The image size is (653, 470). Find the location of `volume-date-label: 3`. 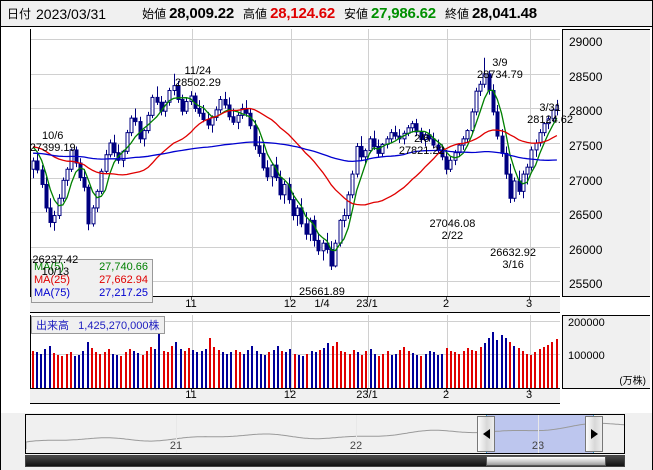

volume-date-label: 3 is located at coordinates (529, 395).